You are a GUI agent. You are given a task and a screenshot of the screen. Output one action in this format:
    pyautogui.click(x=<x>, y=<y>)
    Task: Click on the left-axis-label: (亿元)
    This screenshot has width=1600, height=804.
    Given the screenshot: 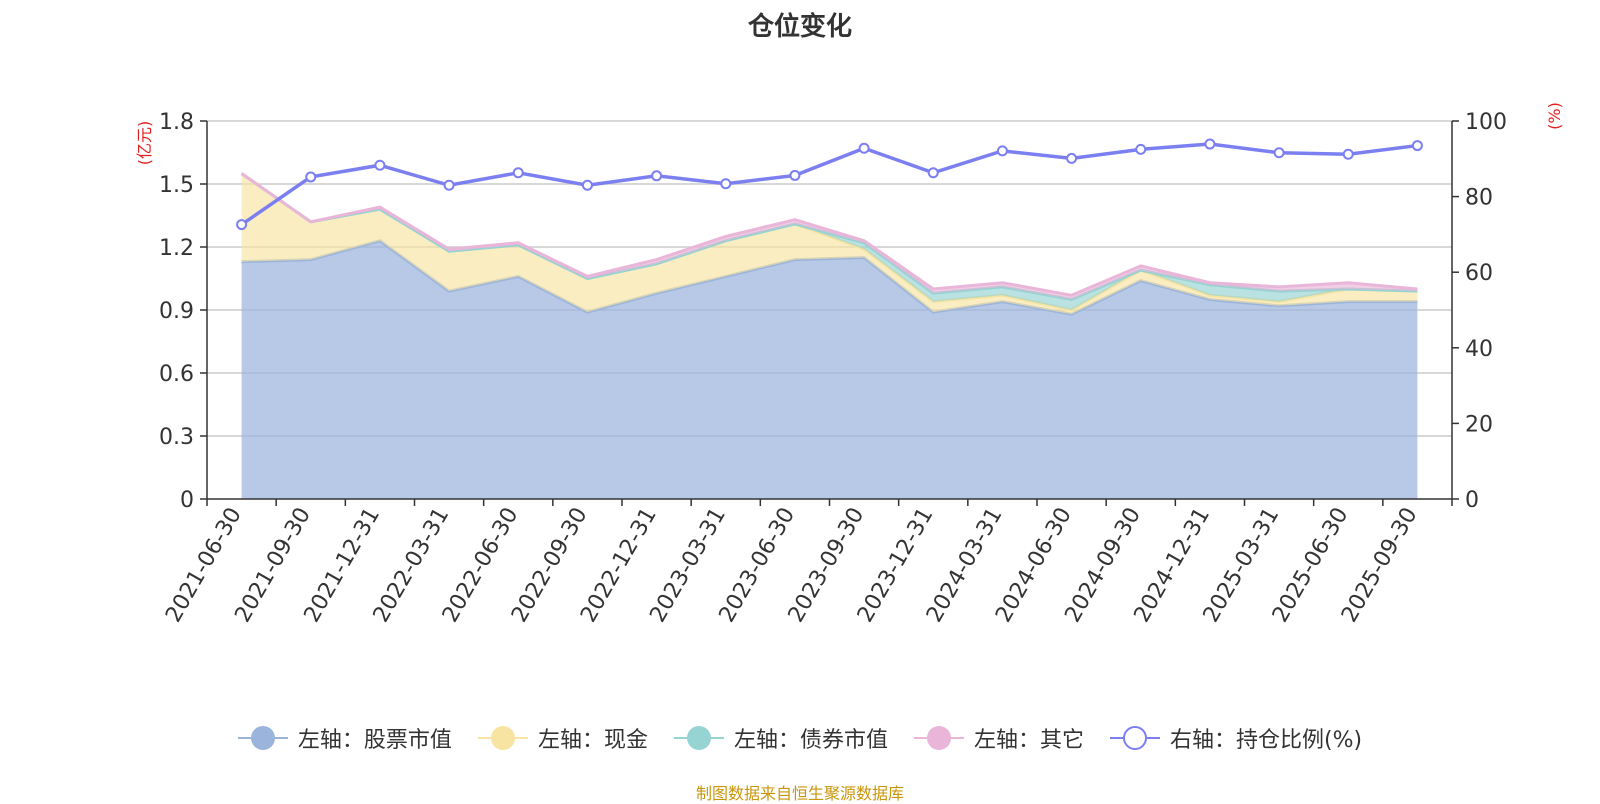 What is the action you would take?
    pyautogui.click(x=144, y=143)
    